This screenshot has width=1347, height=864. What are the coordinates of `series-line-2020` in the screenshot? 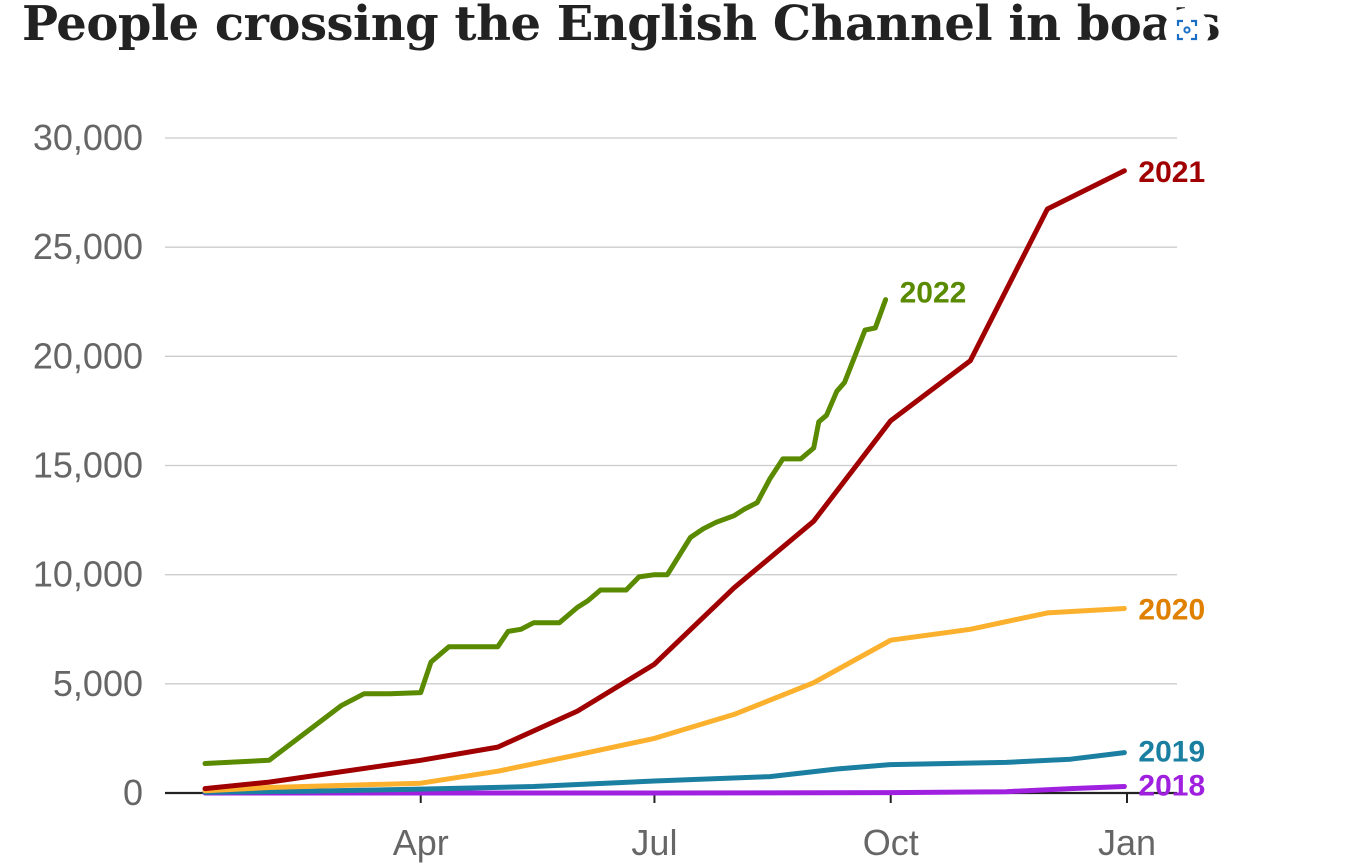 It's located at (664, 700).